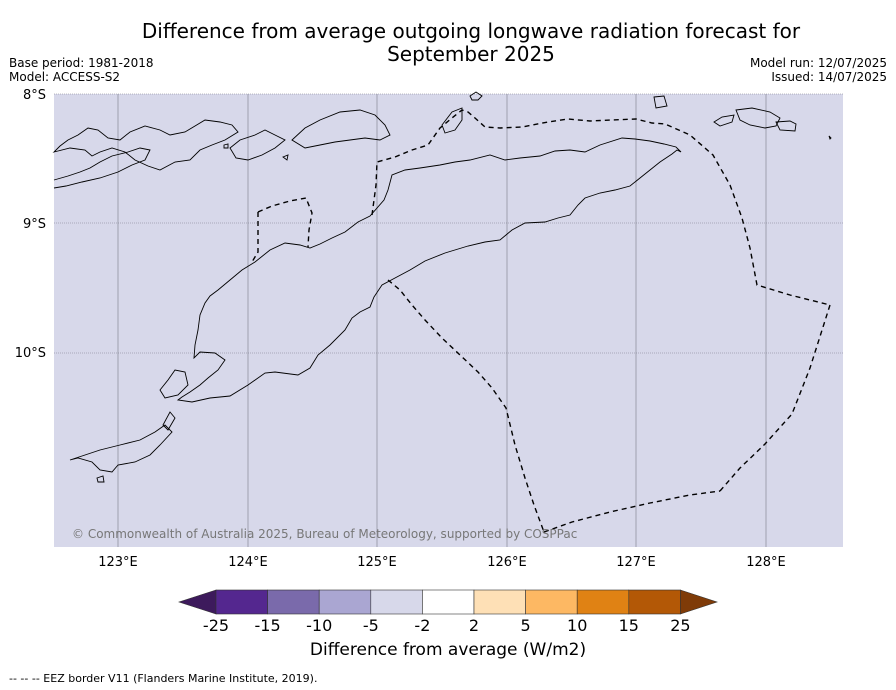 This screenshot has width=896, height=690. What do you see at coordinates (174, 384) in the screenshot?
I see `alor-island` at bounding box center [174, 384].